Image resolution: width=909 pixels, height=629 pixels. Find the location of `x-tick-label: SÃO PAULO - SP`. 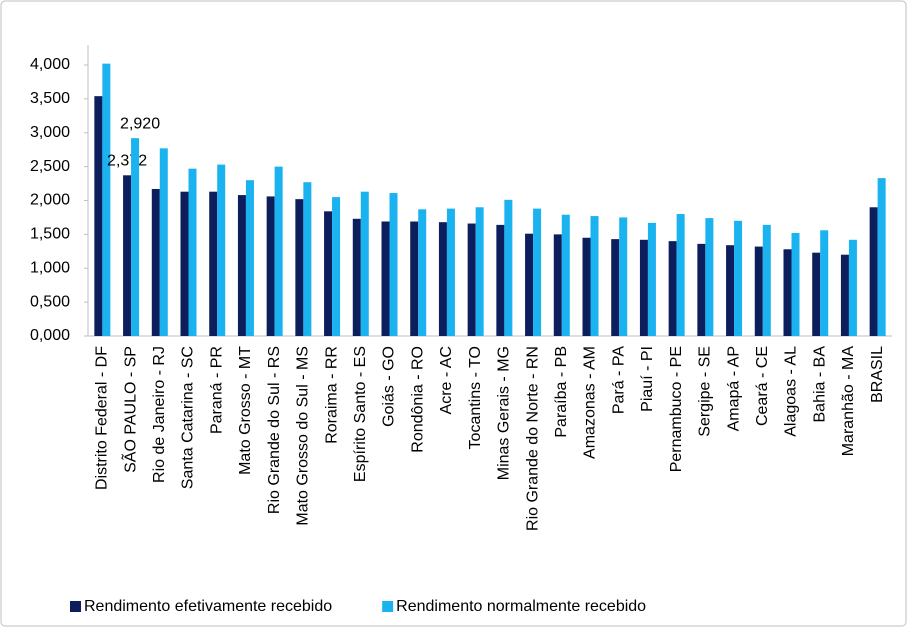

x-tick-label: SÃO PAULO - SP is located at coordinates (129, 409).